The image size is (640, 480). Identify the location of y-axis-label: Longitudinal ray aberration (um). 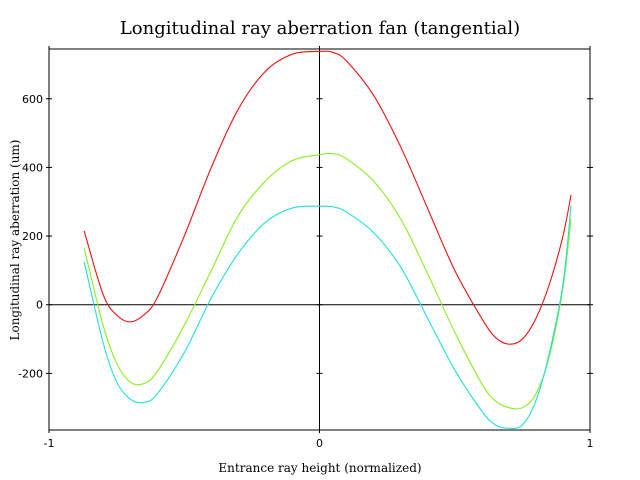
(15, 240).